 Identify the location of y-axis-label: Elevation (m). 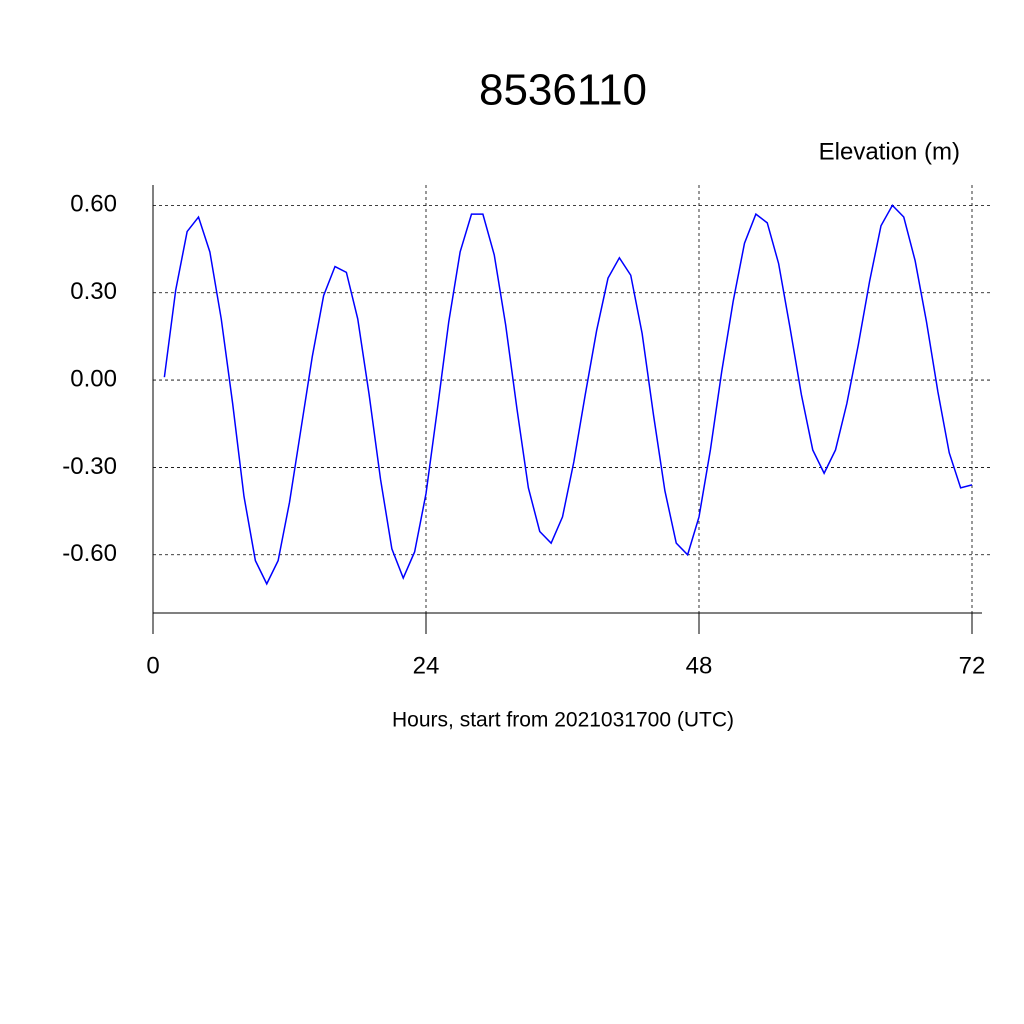
(889, 151).